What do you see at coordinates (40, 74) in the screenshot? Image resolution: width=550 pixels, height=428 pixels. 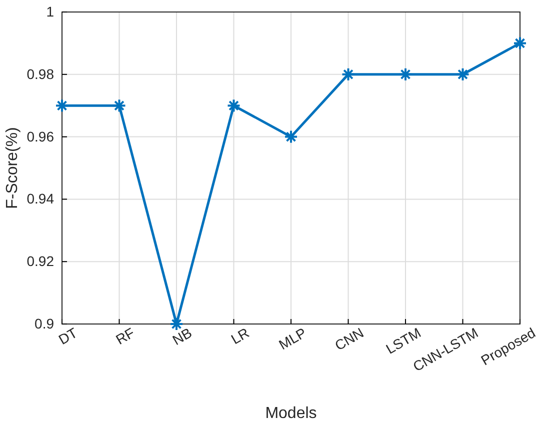 I see `y-tick-label: 0.98` at bounding box center [40, 74].